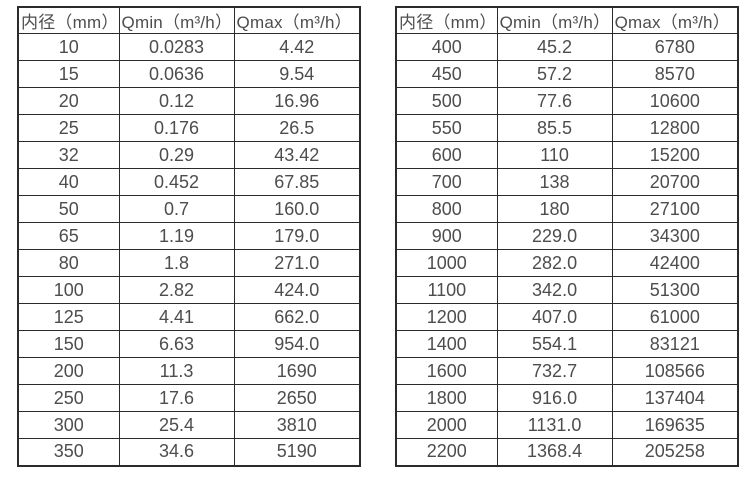 This screenshot has width=750, height=483. What do you see at coordinates (176, 155) in the screenshot?
I see `table-cell: 0.29` at bounding box center [176, 155].